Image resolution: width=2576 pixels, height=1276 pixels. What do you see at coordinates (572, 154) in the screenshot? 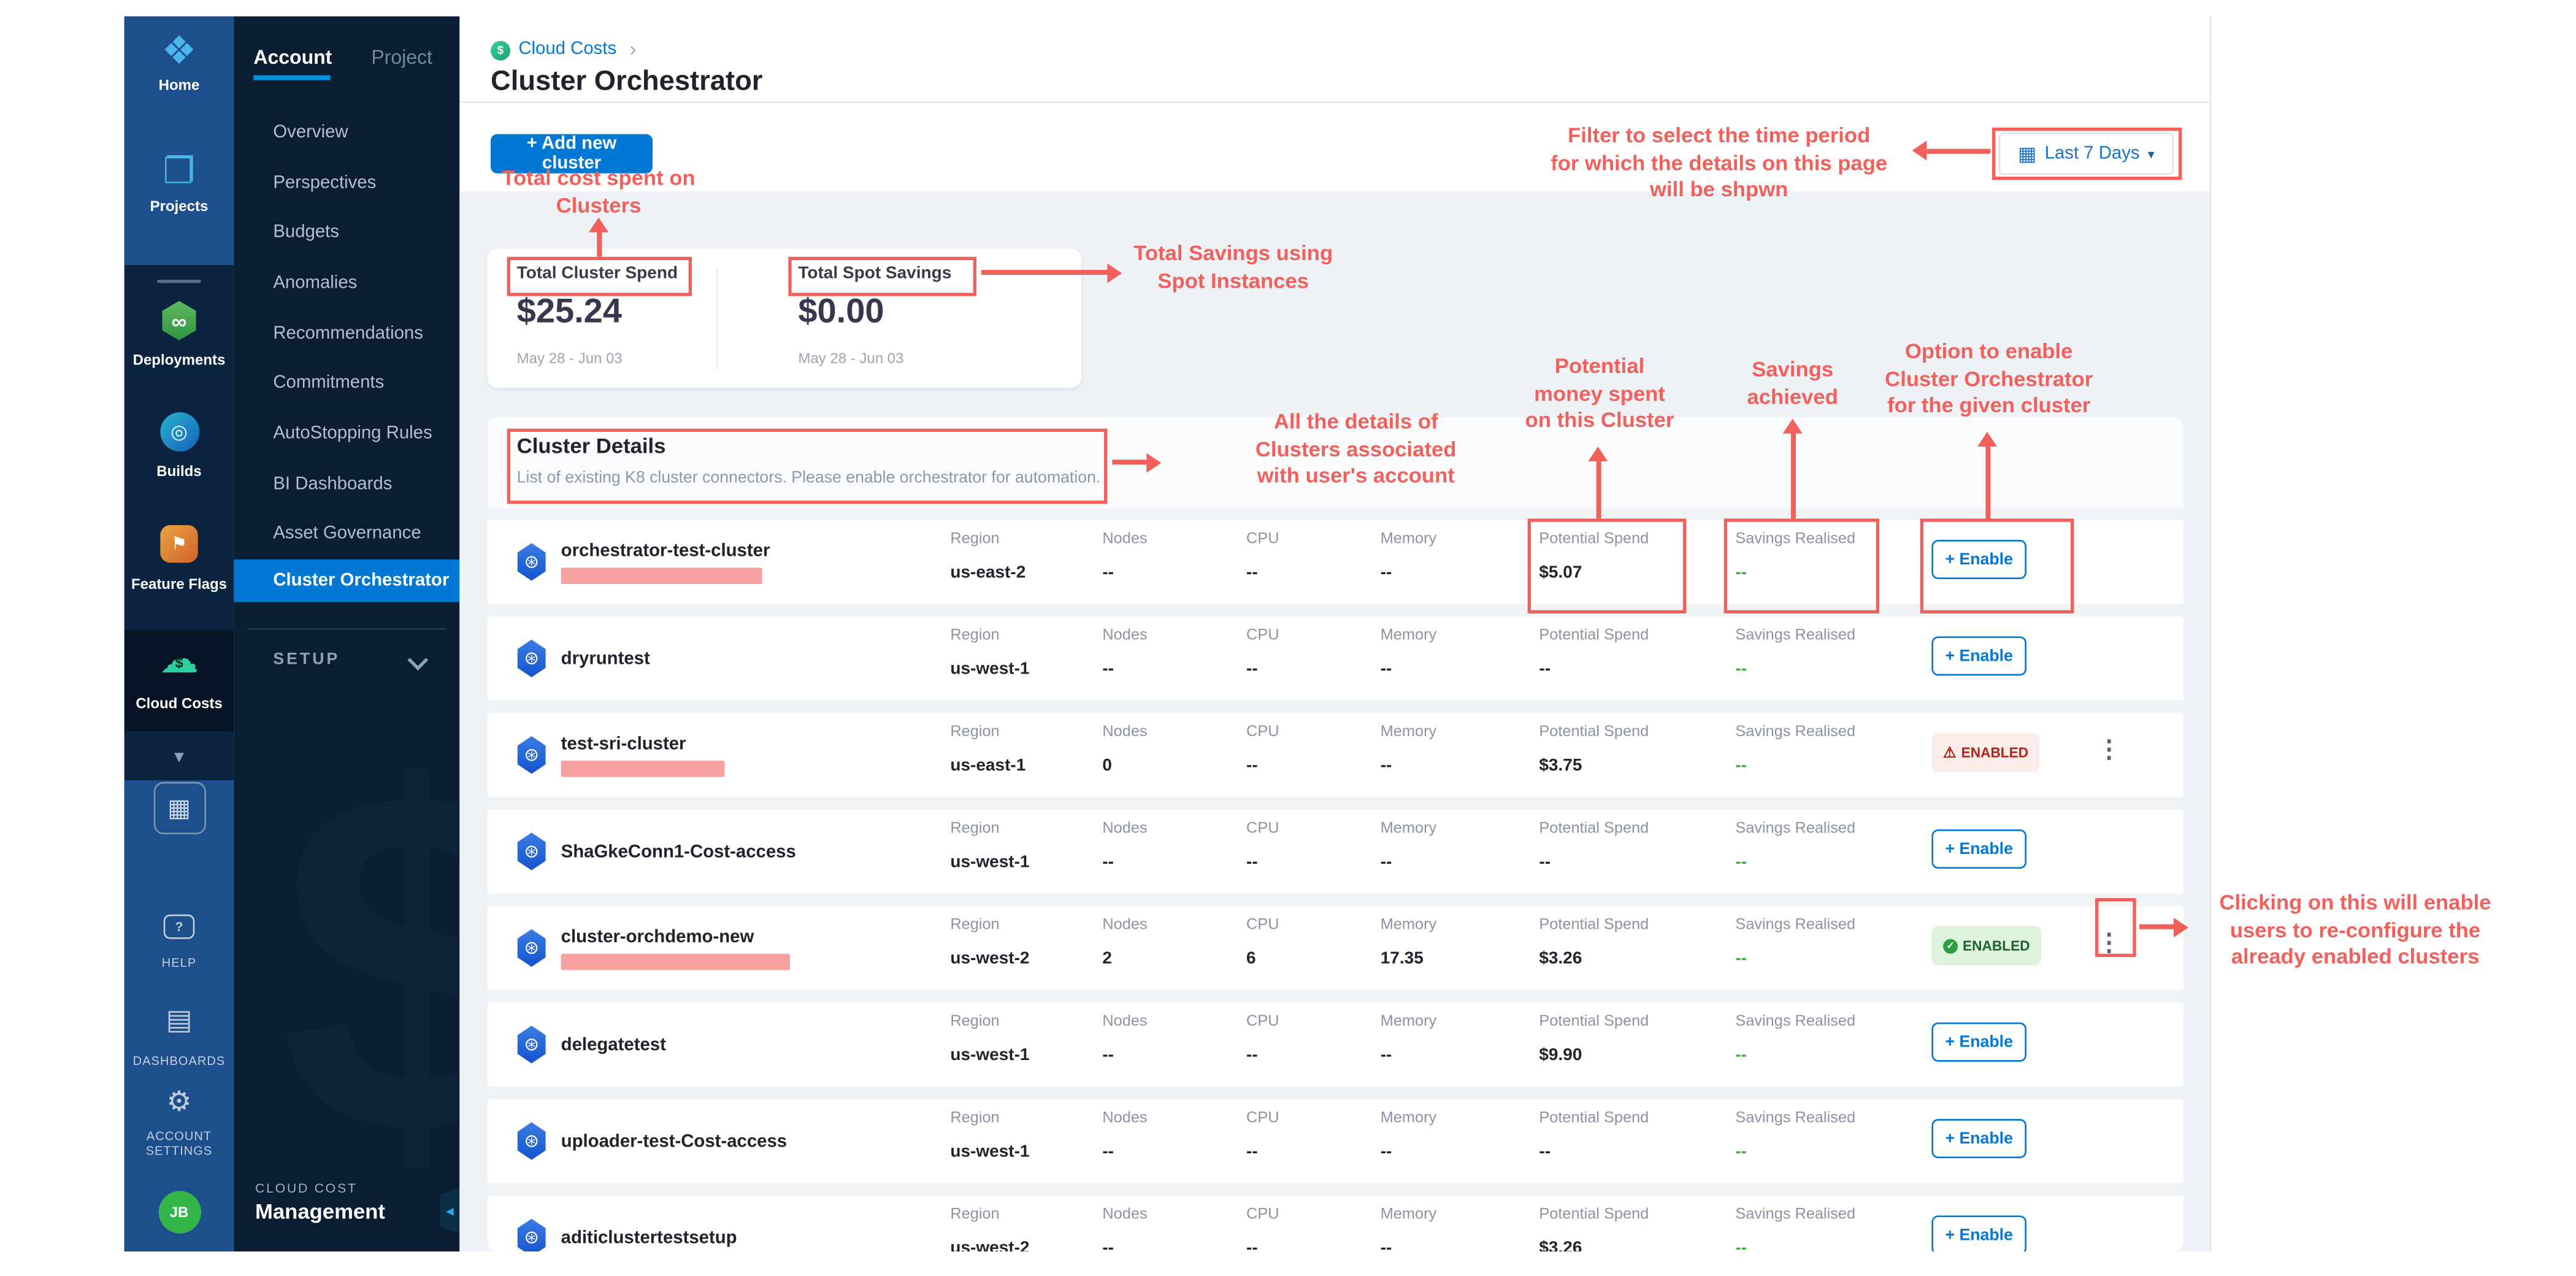
I see `add-new-cluster-button: + Add new cluster` at bounding box center [572, 154].